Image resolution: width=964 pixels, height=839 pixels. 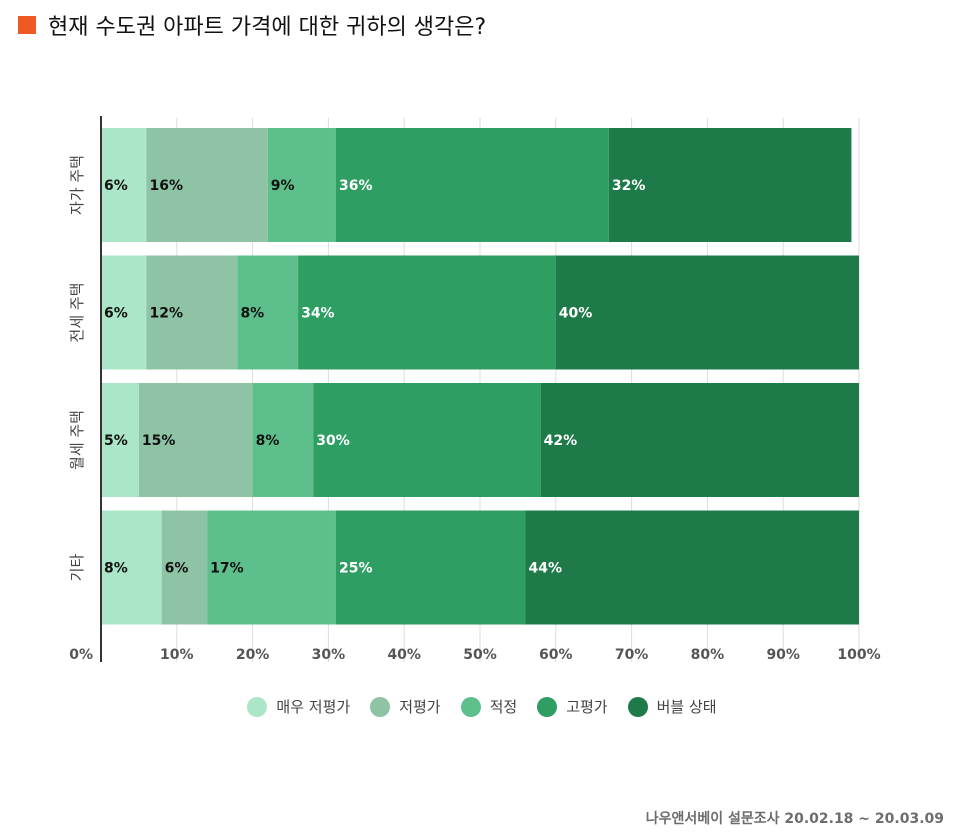 What do you see at coordinates (545, 569) in the screenshot?
I see `data-label: 44%` at bounding box center [545, 569].